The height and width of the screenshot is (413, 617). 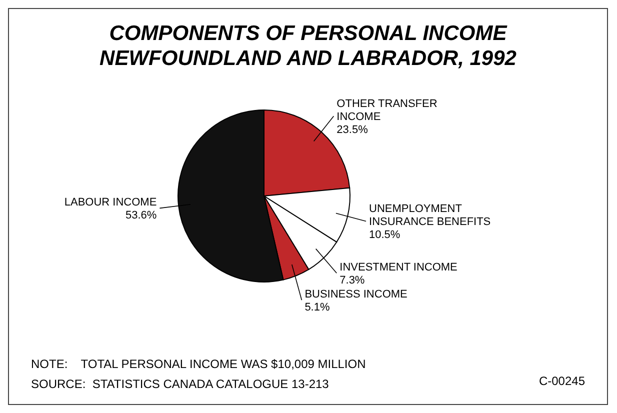 What do you see at coordinates (141, 216) in the screenshot?
I see `data-label: 53.6%` at bounding box center [141, 216].